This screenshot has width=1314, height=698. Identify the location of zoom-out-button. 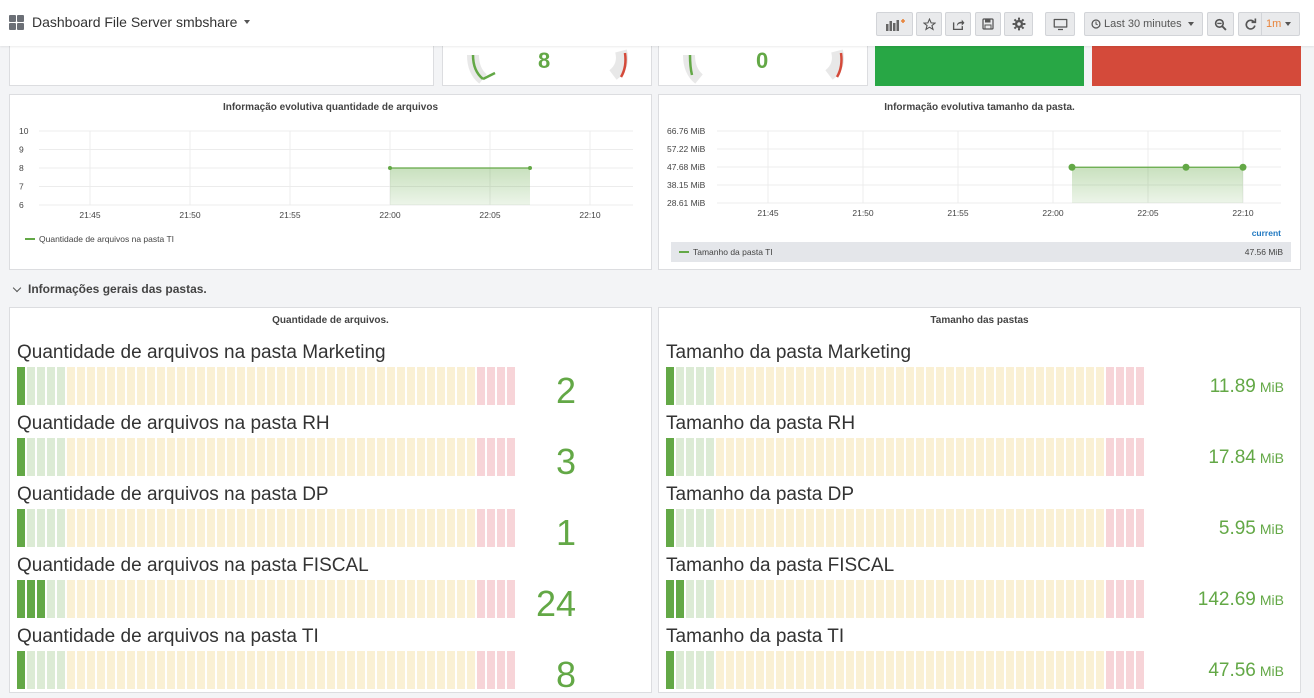
(1220, 24).